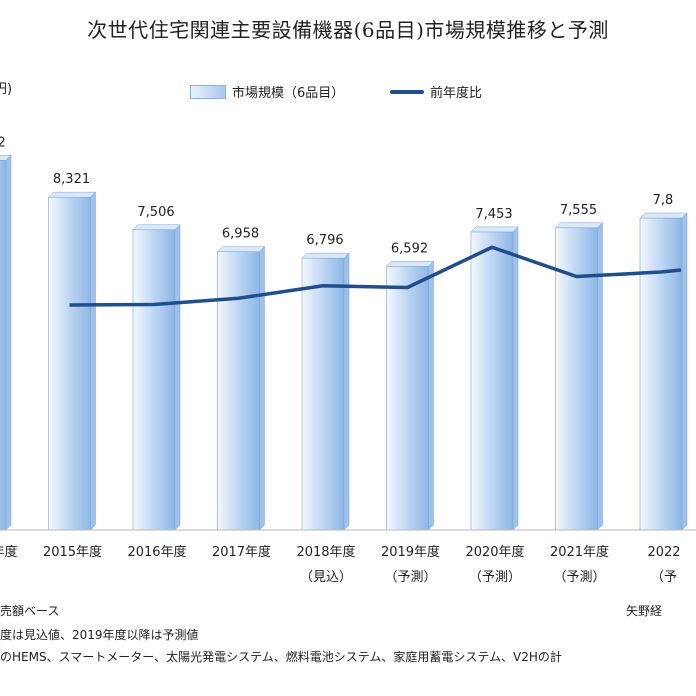 The image size is (696, 696). I want to click on source-note: 矢野経, so click(644, 611).